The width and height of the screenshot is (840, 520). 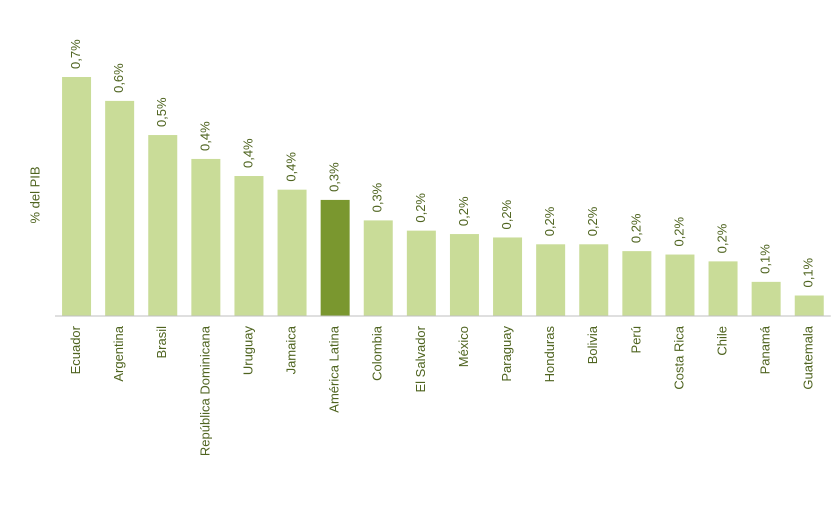 I want to click on x-tick-label: Paraguay, so click(x=506, y=354).